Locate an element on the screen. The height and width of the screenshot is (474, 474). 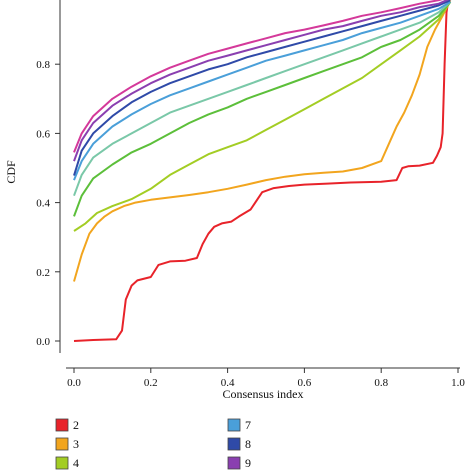
y-tick-label: 0.4 is located at coordinates (43, 204).